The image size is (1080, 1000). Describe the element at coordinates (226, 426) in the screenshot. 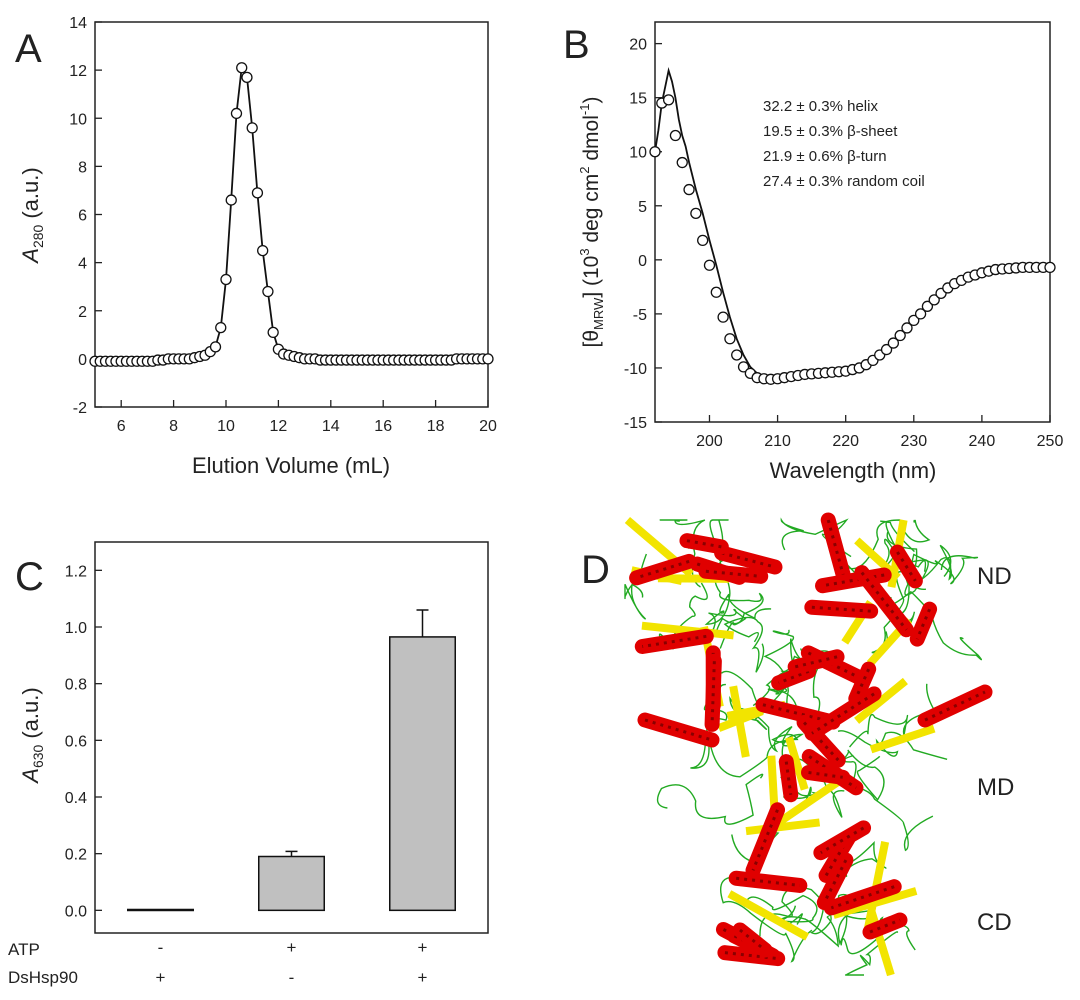

I see `x-tick-label-a: 10` at that location.